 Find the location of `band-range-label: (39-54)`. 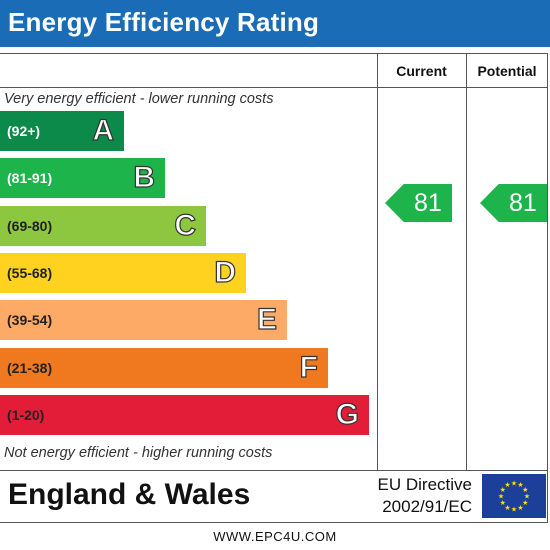

band-range-label: (39-54) is located at coordinates (30, 320).